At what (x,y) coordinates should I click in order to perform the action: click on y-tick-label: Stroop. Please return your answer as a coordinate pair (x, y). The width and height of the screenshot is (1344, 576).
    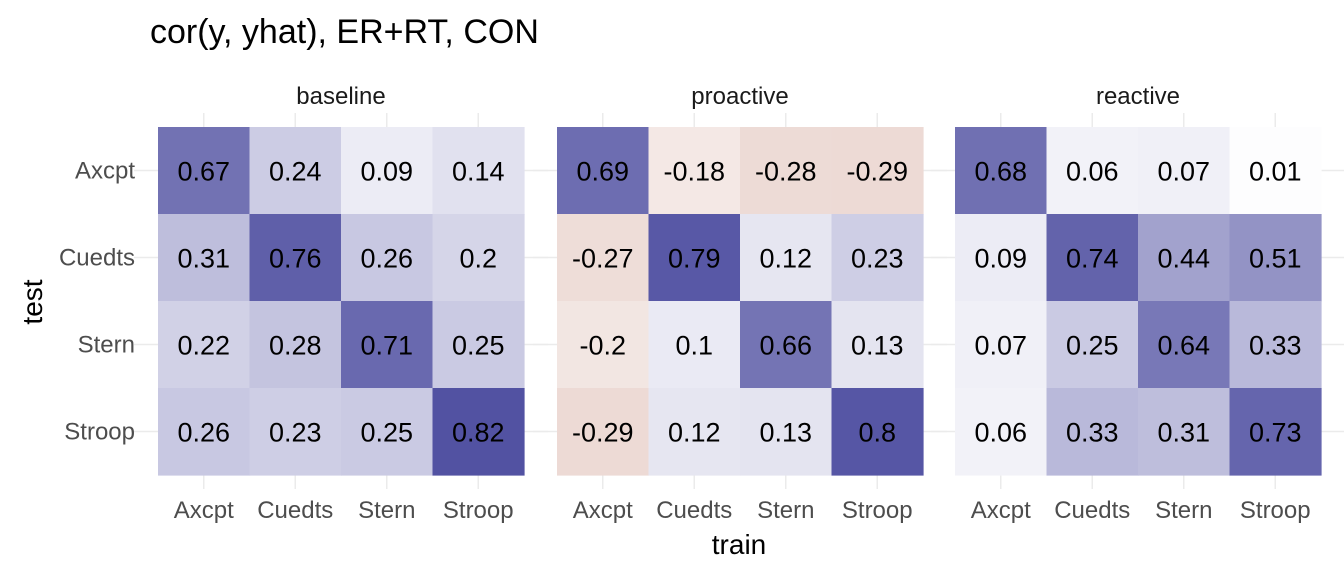
    Looking at the image, I should click on (99, 432).